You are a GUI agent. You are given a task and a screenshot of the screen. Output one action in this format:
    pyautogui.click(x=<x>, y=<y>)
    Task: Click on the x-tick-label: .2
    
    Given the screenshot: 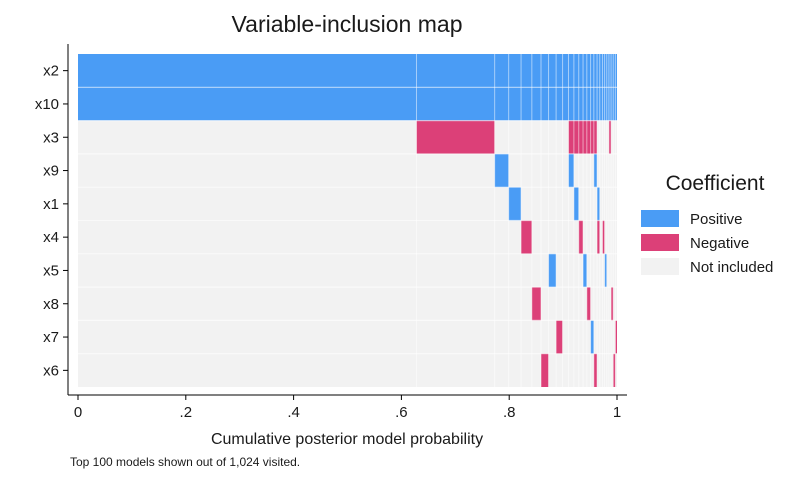 What is the action you would take?
    pyautogui.click(x=186, y=412)
    